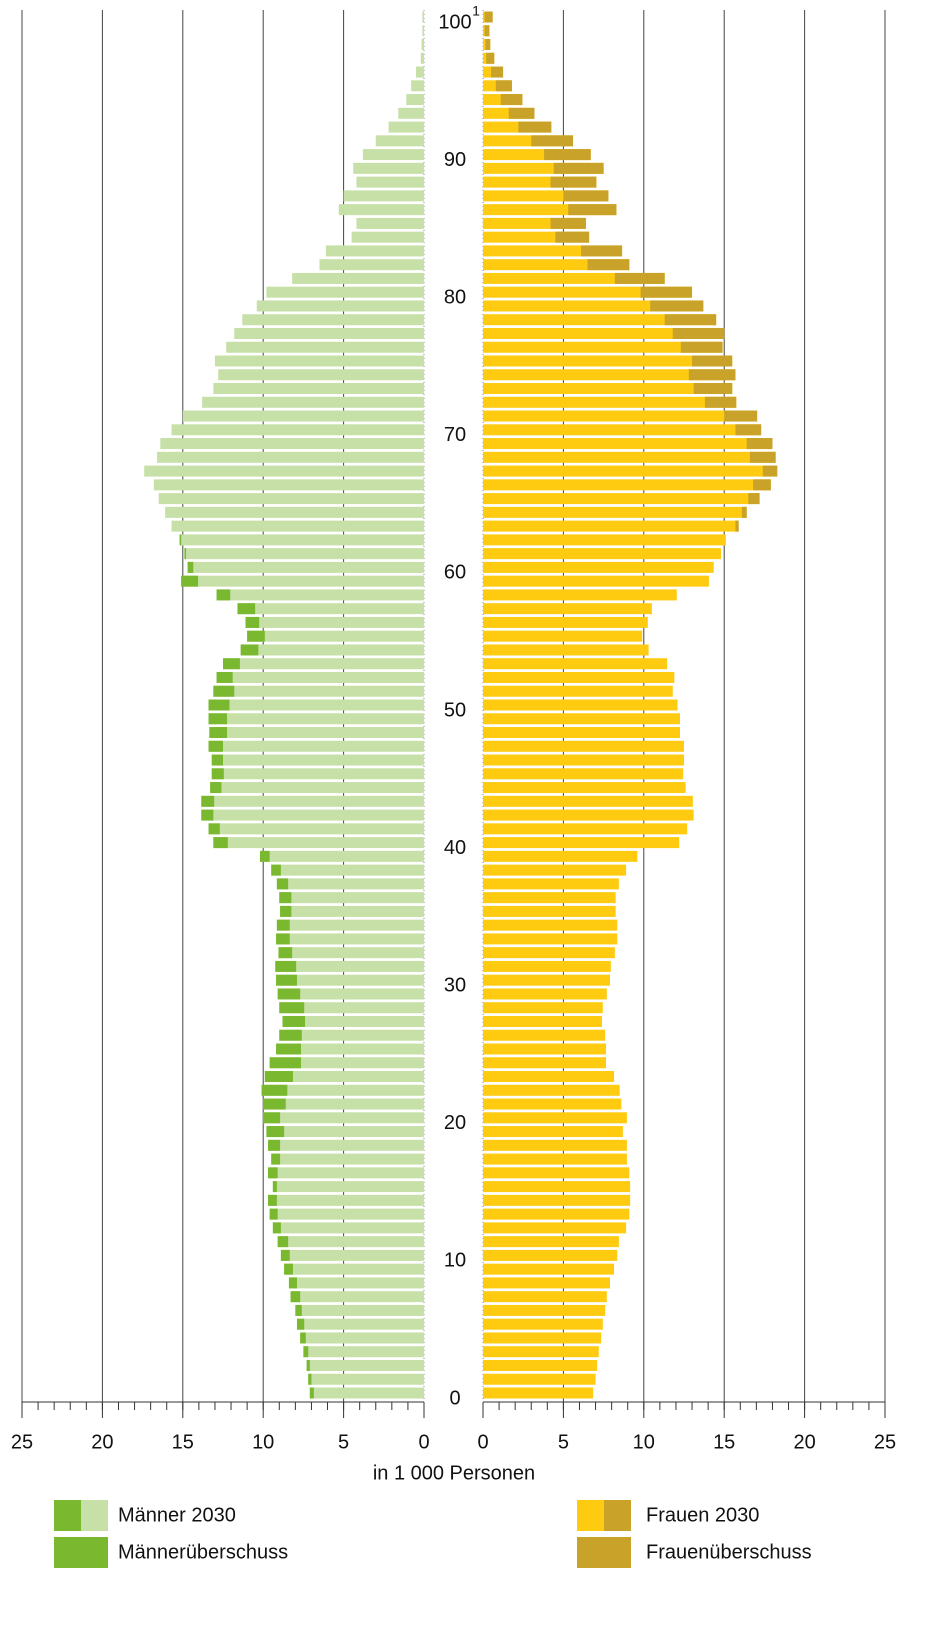 The image size is (942, 1641). I want to click on legend-label: Männer 2030, so click(177, 1515).